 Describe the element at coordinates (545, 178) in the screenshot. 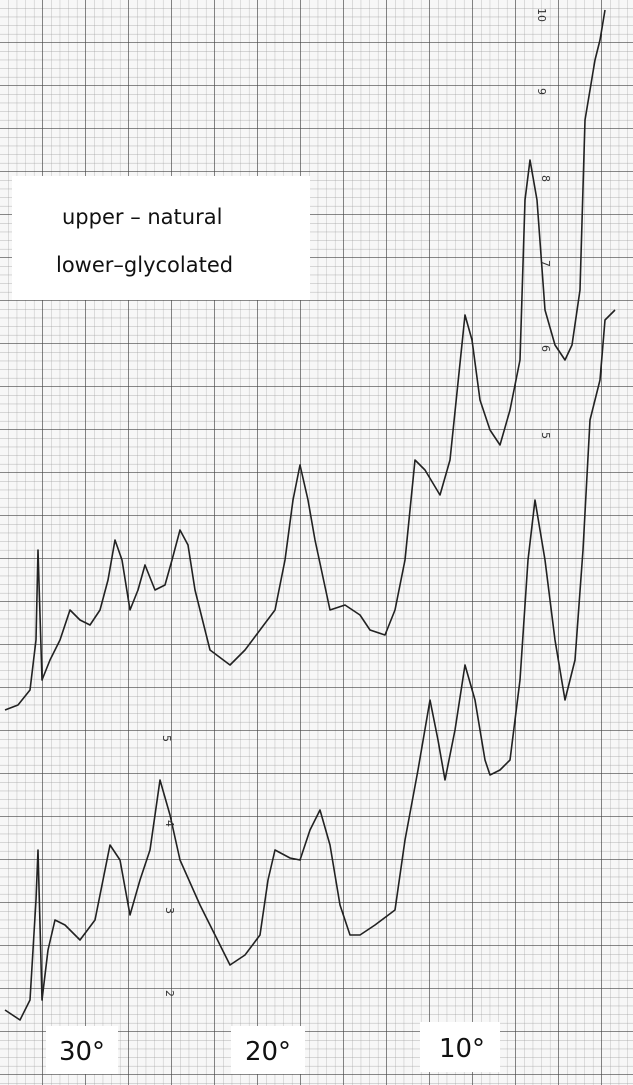

I see `scale-number: 8` at that location.